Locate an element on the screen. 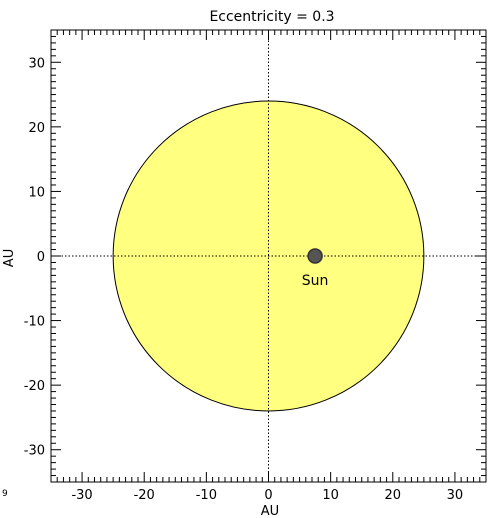  sun-marker is located at coordinates (315, 256).